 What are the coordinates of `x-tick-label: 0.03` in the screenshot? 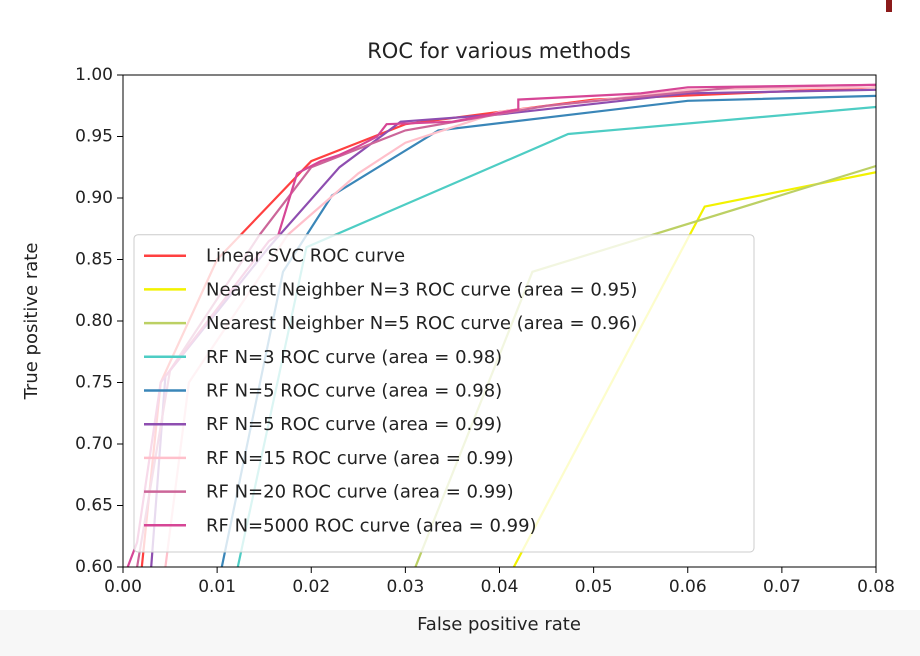 It's located at (405, 587).